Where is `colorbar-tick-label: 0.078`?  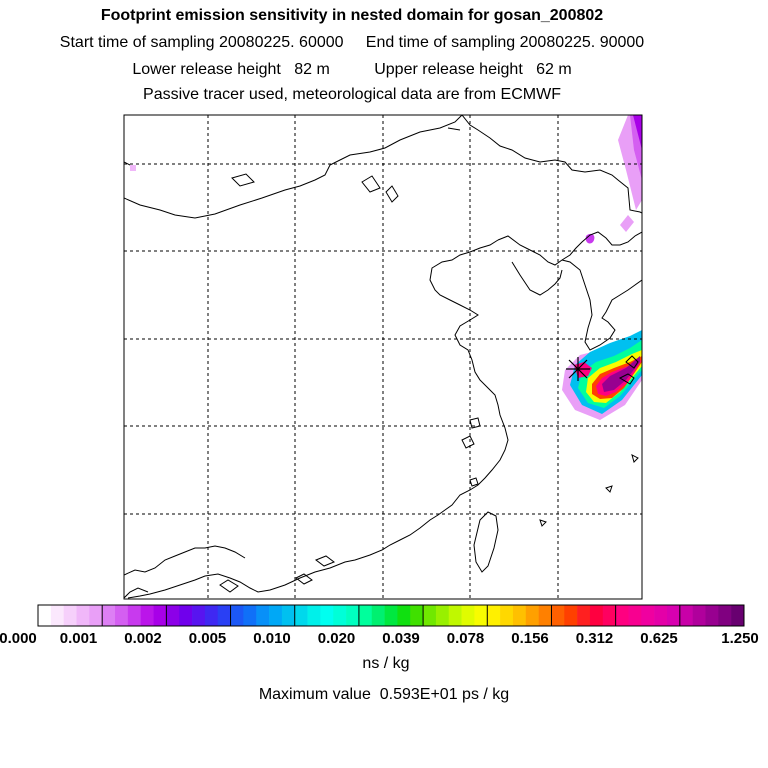 colorbar-tick-label: 0.078 is located at coordinates (465, 638).